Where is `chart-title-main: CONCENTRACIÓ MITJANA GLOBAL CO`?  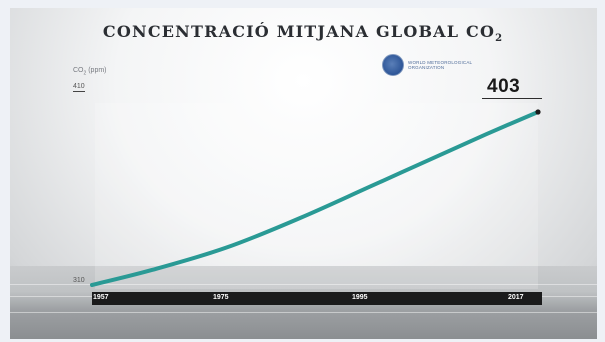
chart-title-main: CONCENTRACIÓ MITJANA GLOBAL CO is located at coordinates (299, 31).